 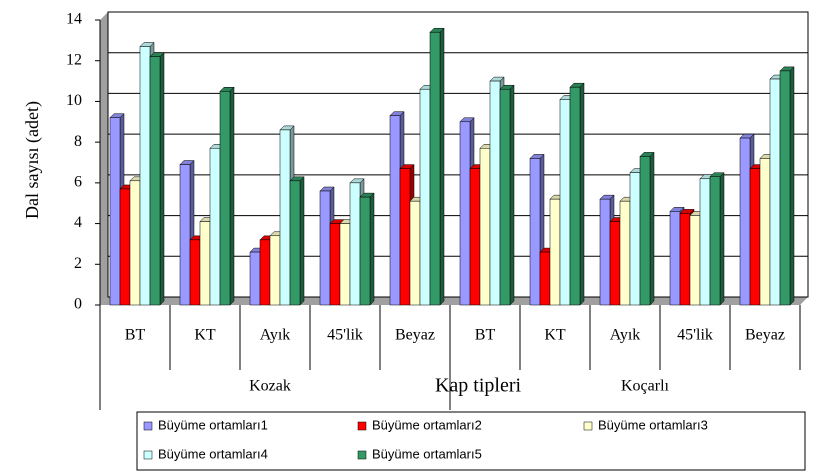 I want to click on legend-label: Büyüme ortamları3, so click(x=653, y=424).